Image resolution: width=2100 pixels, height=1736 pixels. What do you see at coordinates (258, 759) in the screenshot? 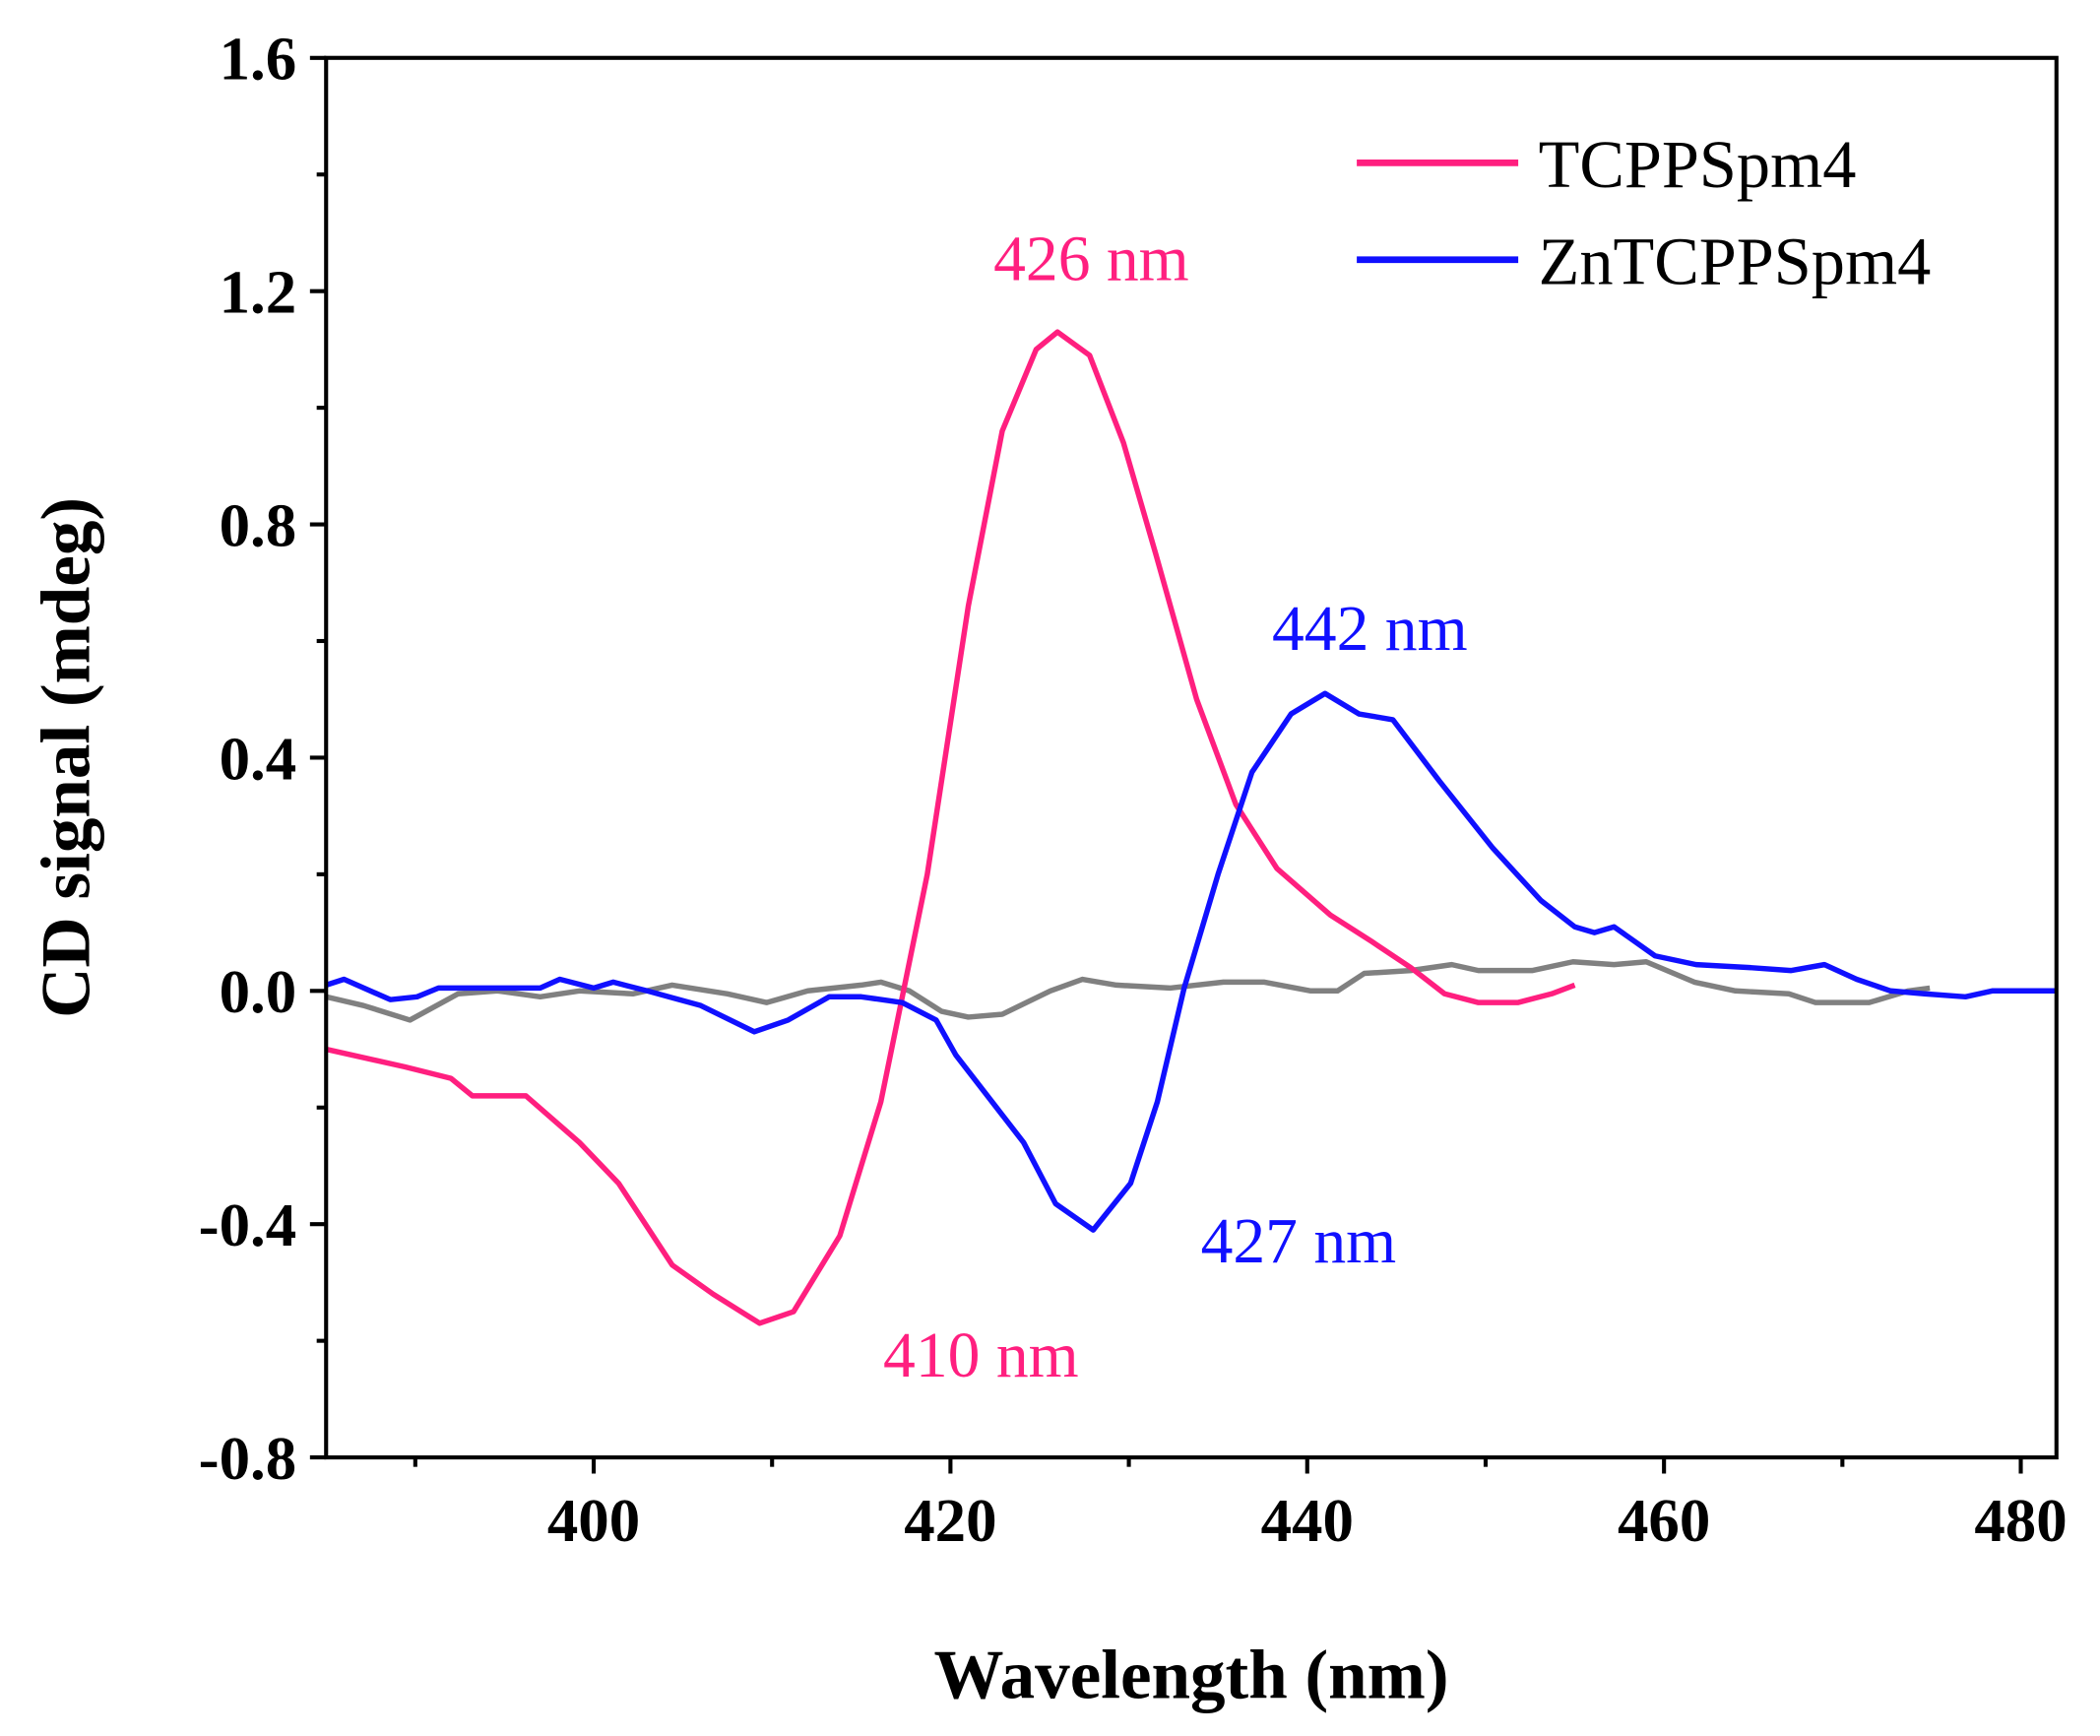
I see `y-tick-label: 0.4` at bounding box center [258, 759].